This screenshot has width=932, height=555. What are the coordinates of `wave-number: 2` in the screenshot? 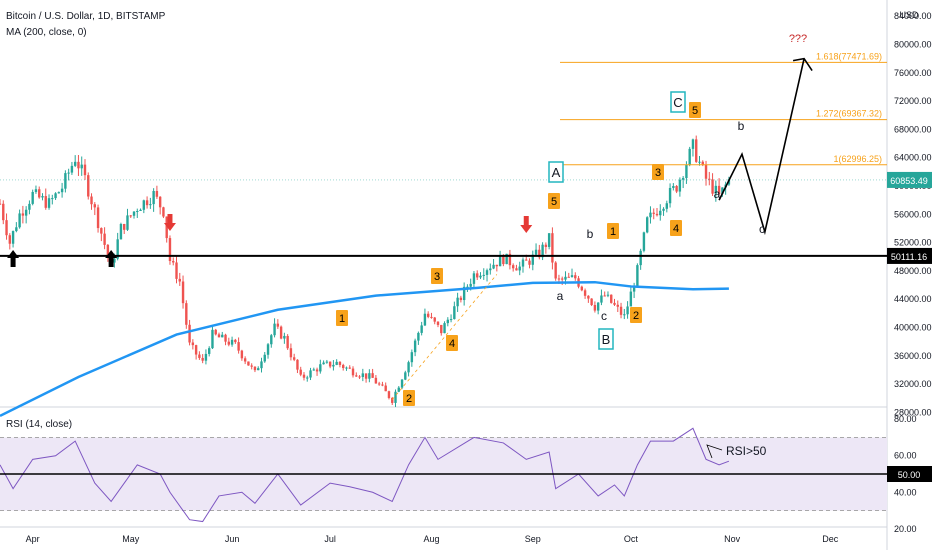 It's located at (636, 316).